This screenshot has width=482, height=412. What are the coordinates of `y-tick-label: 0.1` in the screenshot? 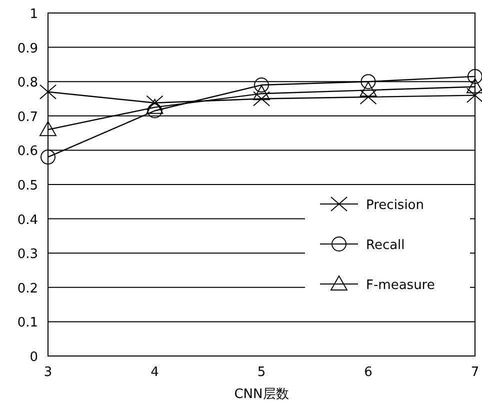 It's located at (27, 323).